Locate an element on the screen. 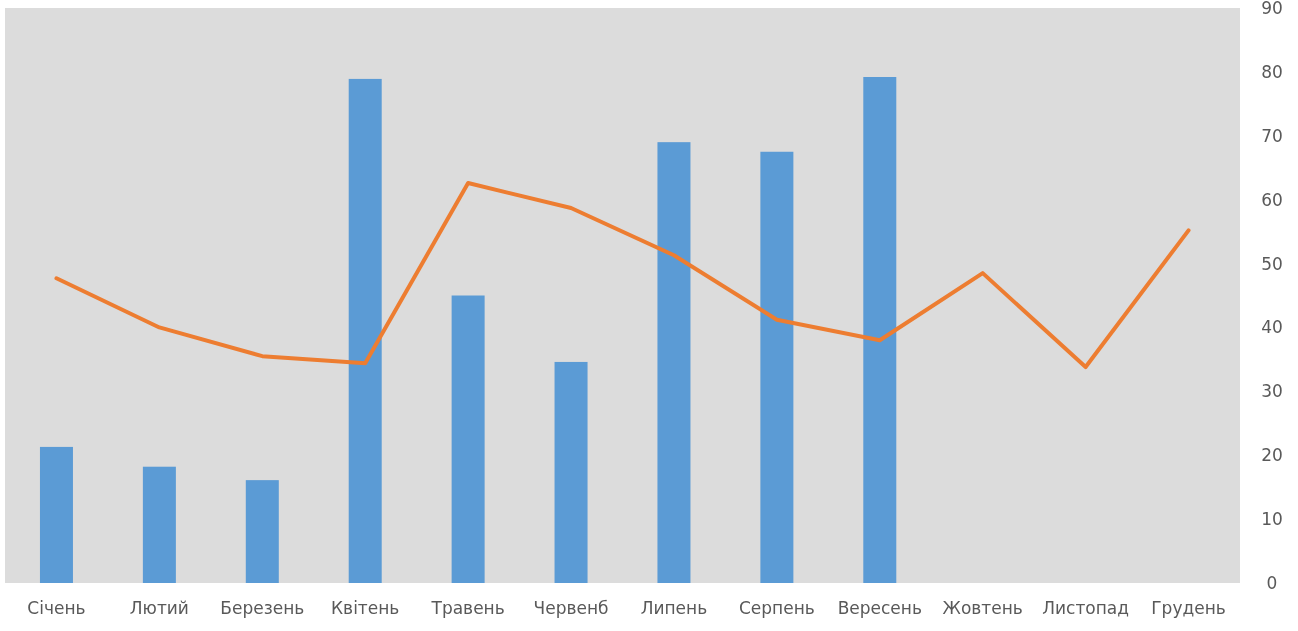 The image size is (1298, 631). x-tick-label: Березень is located at coordinates (262, 608).